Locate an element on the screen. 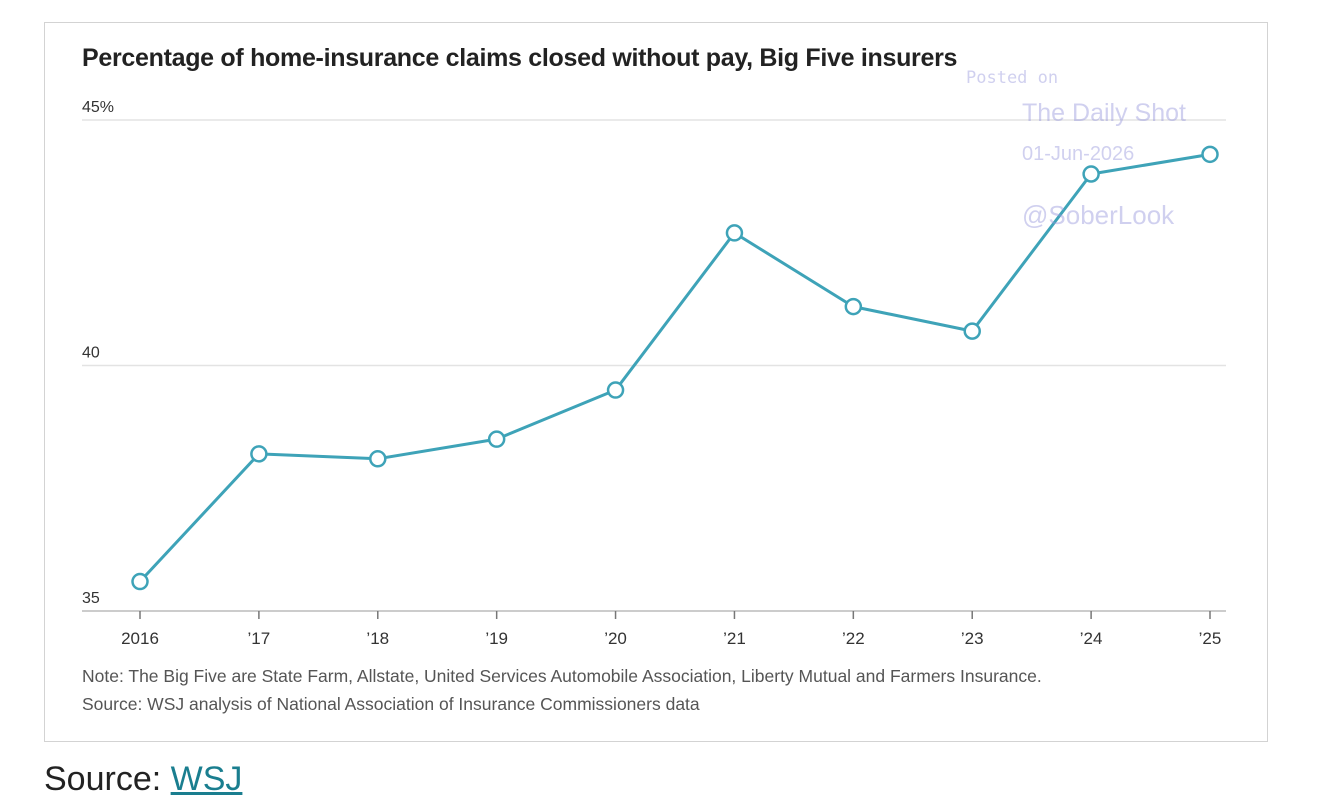 Image resolution: width=1320 pixels, height=811 pixels. x-tick-label: ’22 is located at coordinates (853, 638).